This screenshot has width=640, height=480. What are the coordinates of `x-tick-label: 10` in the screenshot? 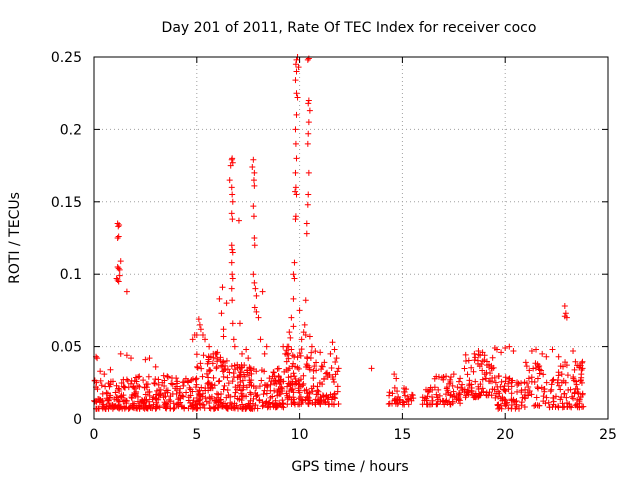 It's located at (300, 435).